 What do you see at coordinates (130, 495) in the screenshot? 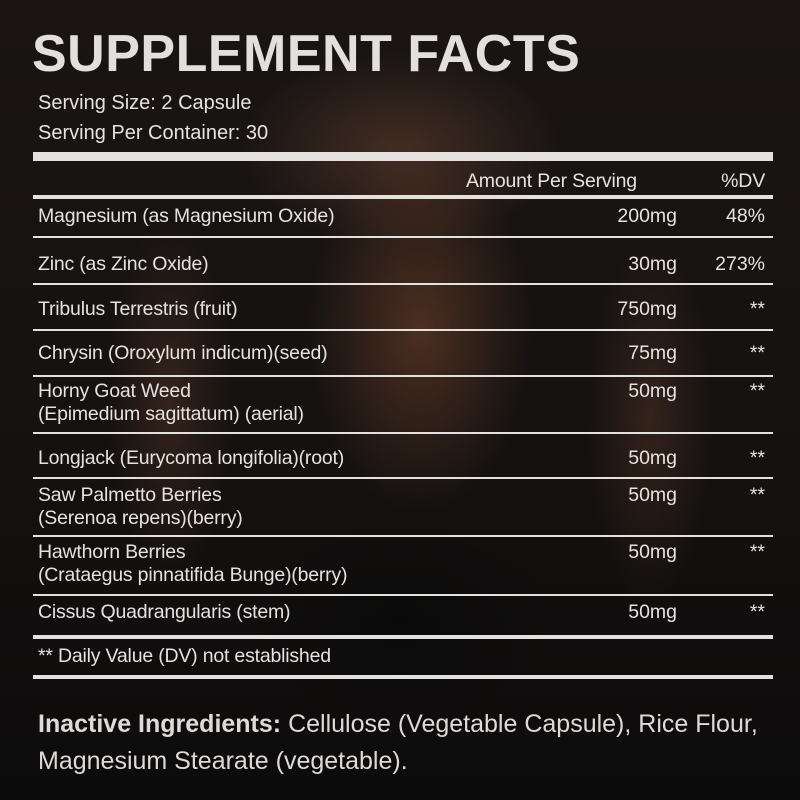
I see `ingredient-name: Saw Palmetto Berries` at bounding box center [130, 495].